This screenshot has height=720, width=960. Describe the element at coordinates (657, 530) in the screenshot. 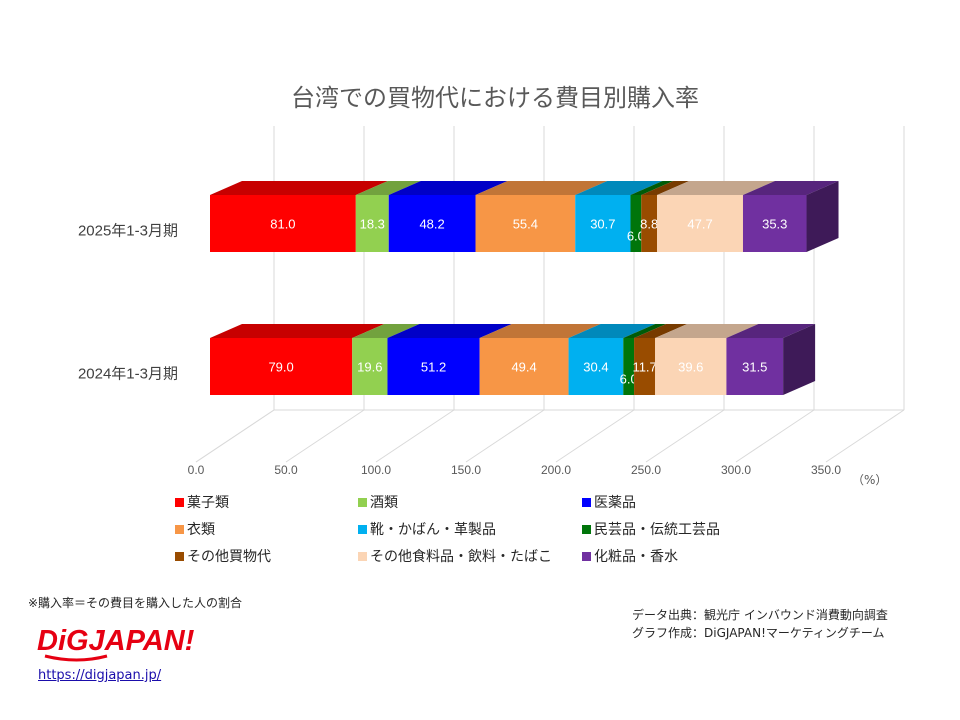

I see `legend-label: 民芸品・伝統工芸品` at that location.